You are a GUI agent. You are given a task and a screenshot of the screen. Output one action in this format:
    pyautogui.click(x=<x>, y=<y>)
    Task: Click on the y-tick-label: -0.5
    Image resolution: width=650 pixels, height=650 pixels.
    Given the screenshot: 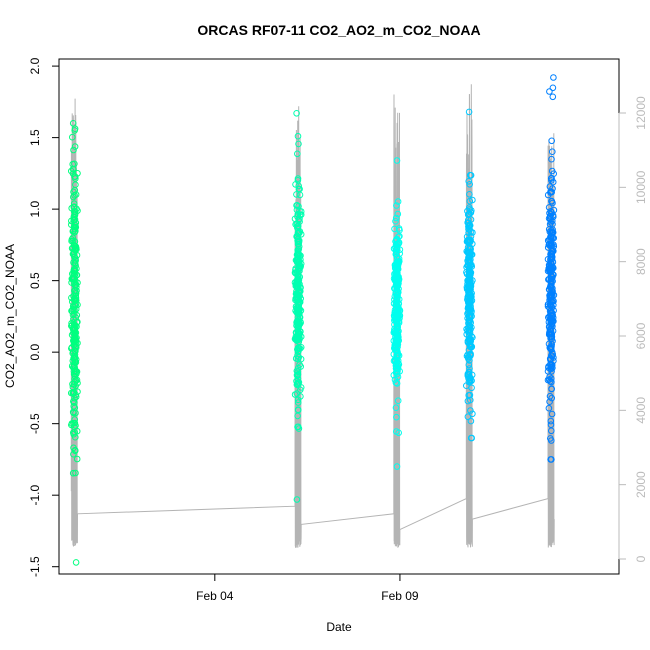 What is the action you would take?
    pyautogui.click(x=35, y=423)
    